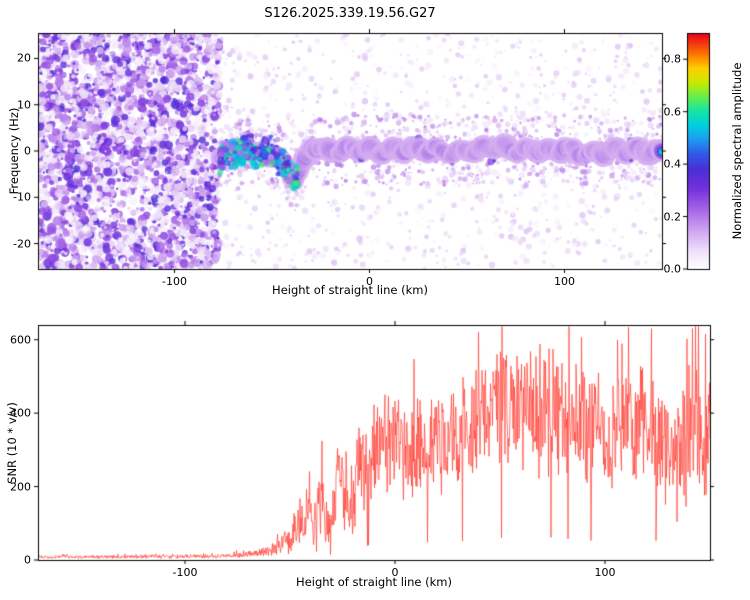 The image size is (750, 600). I want to click on colorbar-tick-label: 0.6, so click(672, 112).